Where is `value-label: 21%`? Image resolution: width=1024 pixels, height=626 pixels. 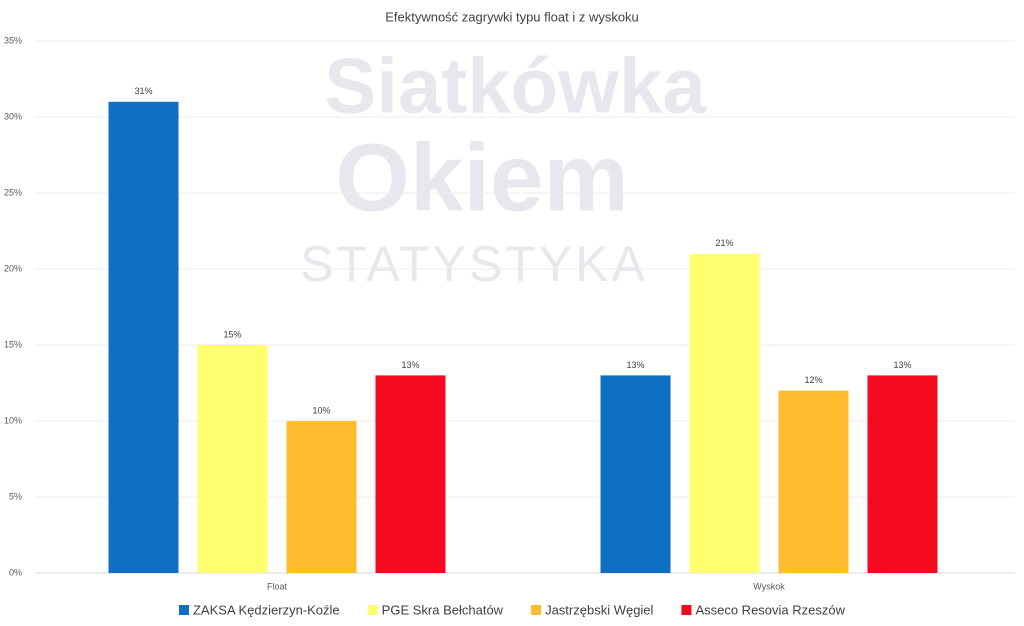 value-label: 21% is located at coordinates (724, 243).